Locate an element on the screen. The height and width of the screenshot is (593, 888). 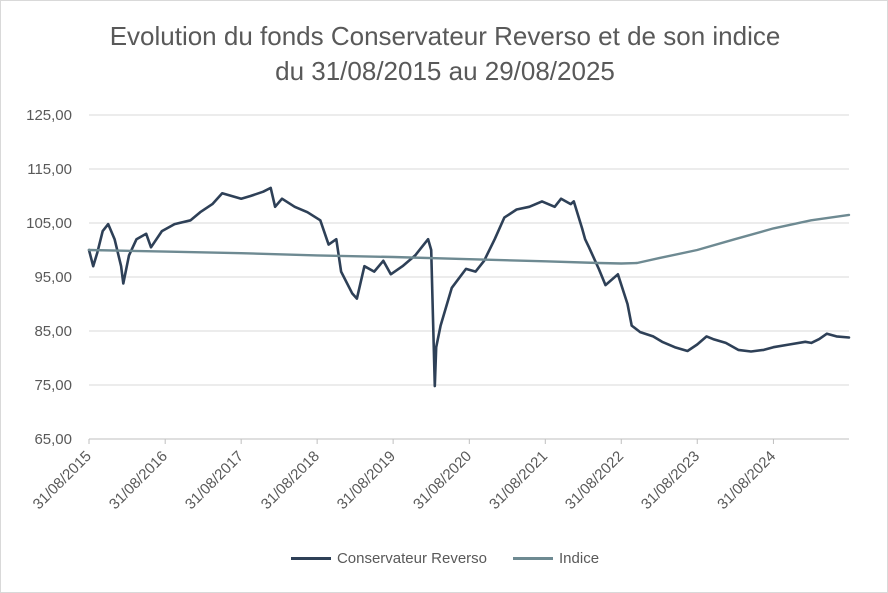
legend-swatch-indice is located at coordinates (533, 558).